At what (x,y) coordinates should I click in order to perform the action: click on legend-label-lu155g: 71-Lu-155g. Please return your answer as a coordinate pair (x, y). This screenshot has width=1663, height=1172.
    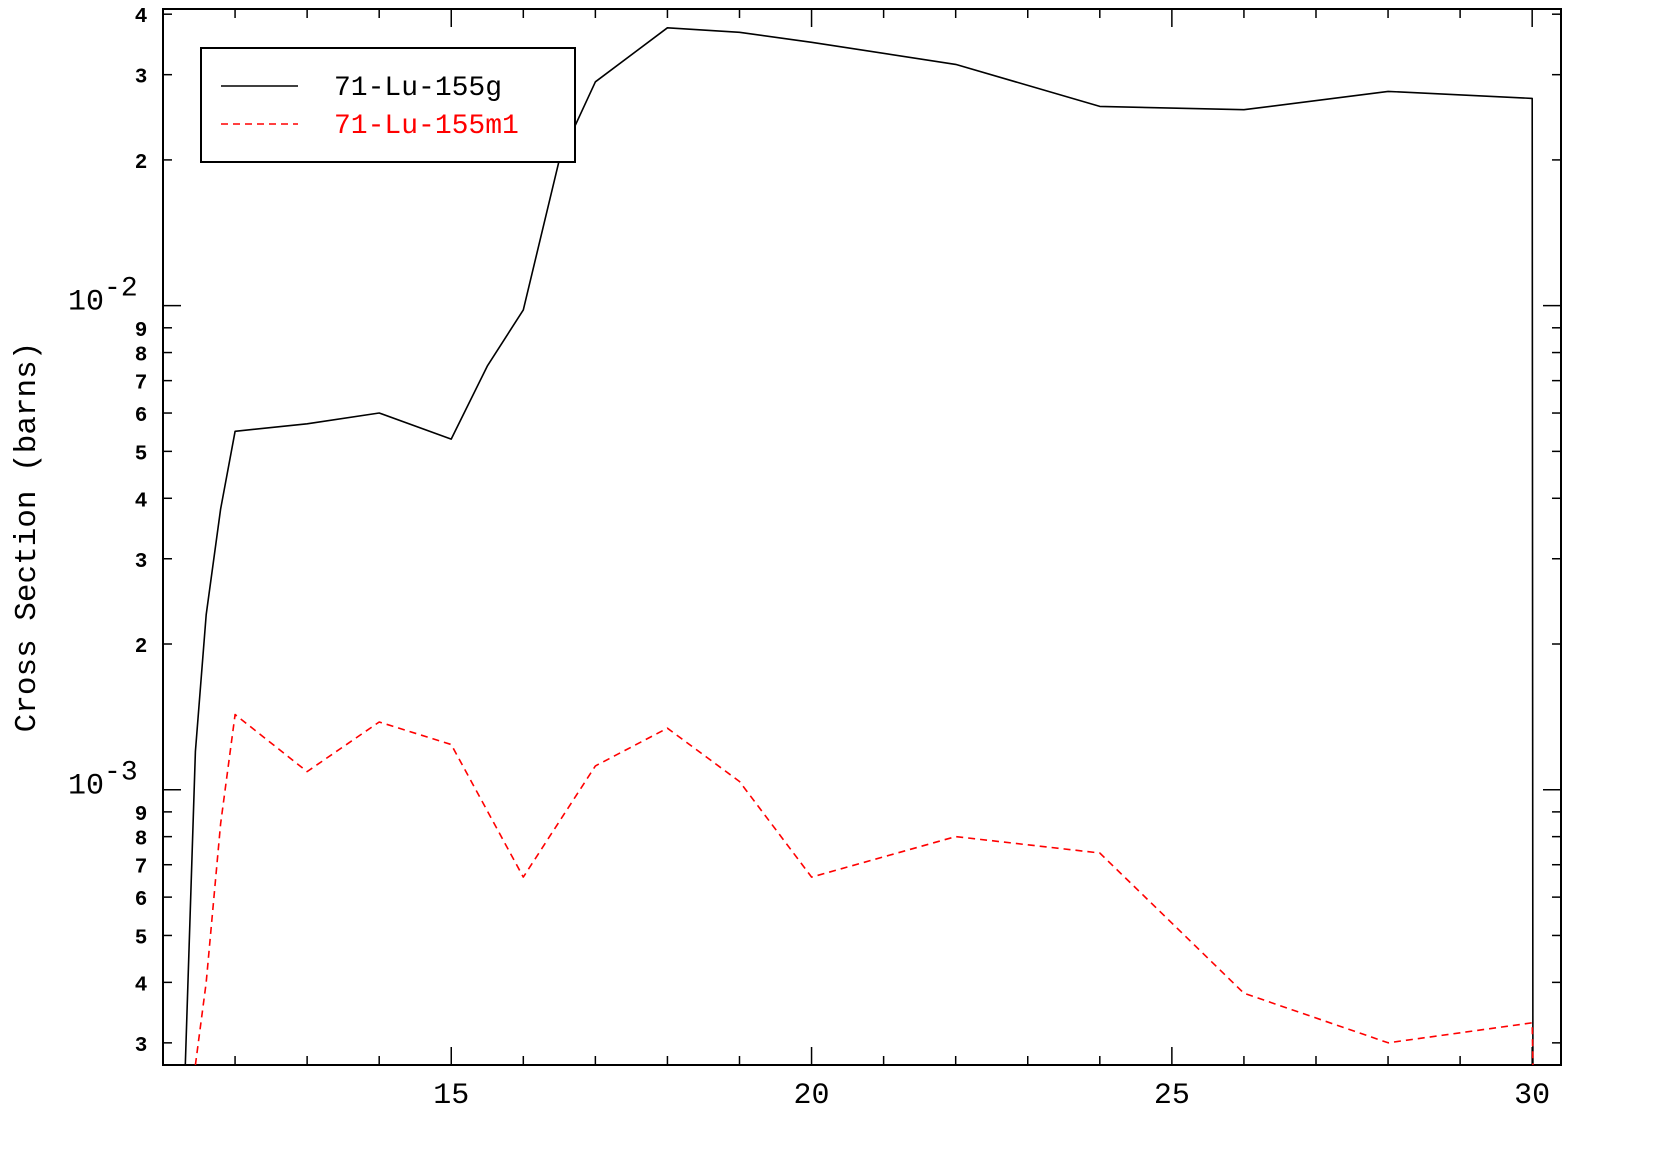
    Looking at the image, I should click on (418, 88).